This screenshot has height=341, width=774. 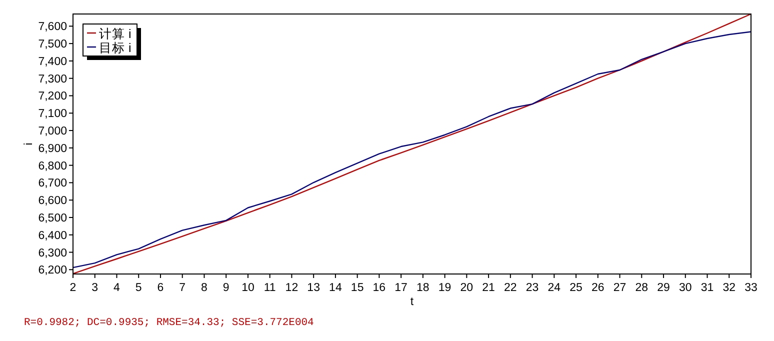 I want to click on x-tick-label: 20, so click(x=467, y=288).